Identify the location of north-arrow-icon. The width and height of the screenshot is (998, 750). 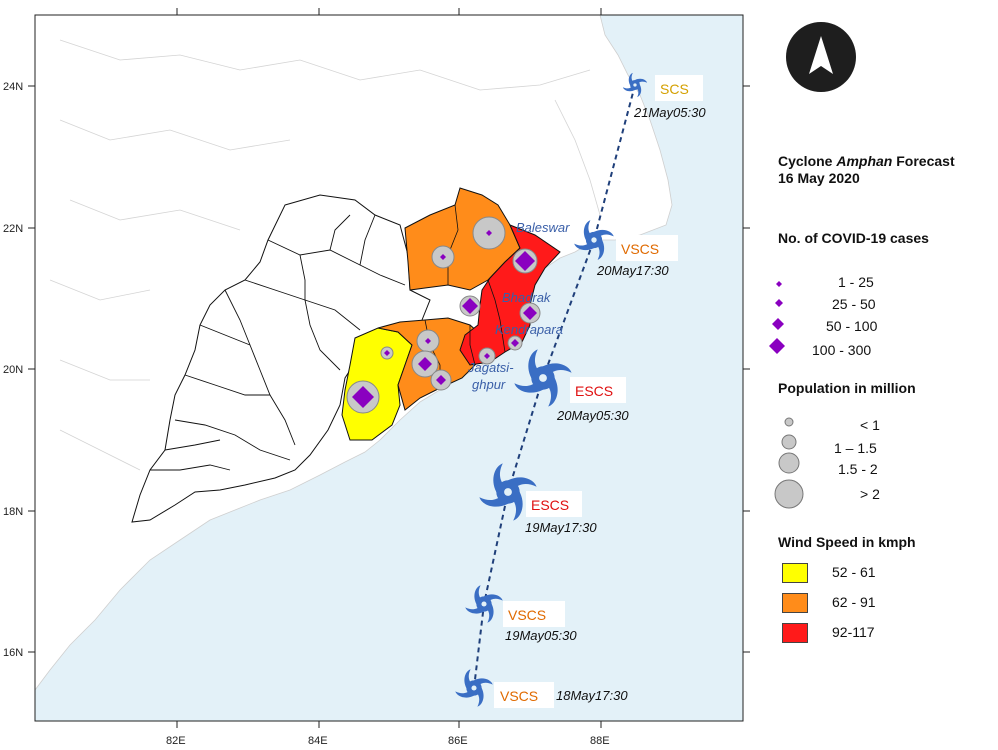
(821, 57).